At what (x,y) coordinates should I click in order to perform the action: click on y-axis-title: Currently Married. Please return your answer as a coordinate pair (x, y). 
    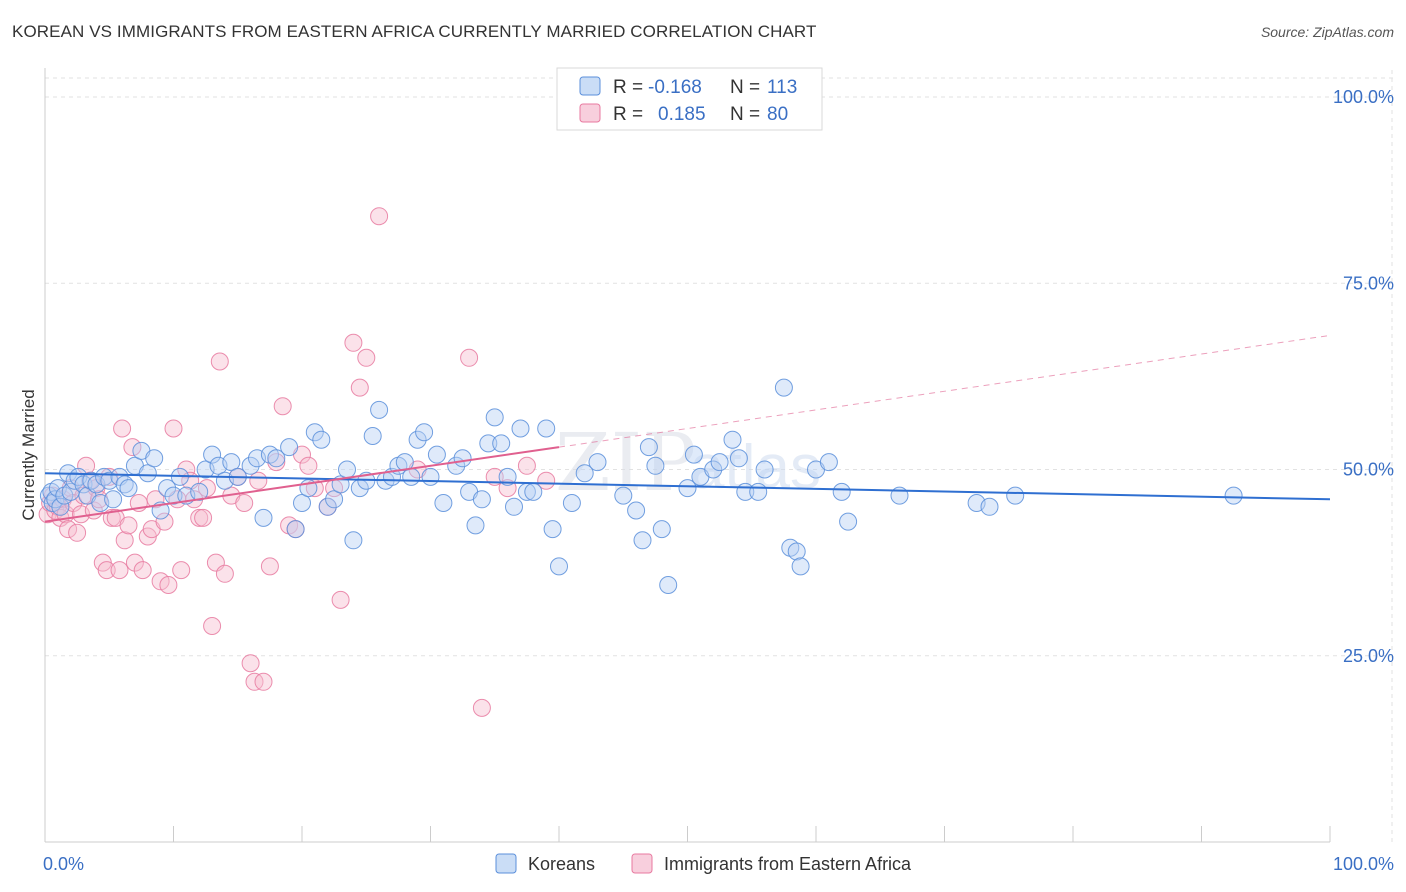
    Looking at the image, I should click on (28, 454).